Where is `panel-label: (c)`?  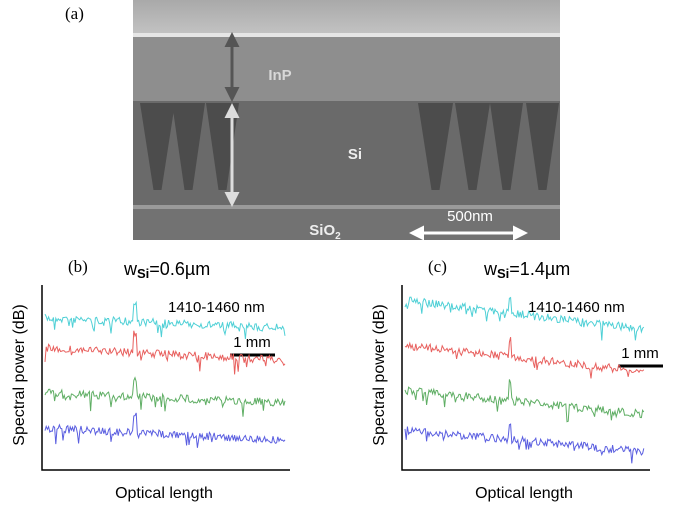 panel-label: (c) is located at coordinates (437, 266).